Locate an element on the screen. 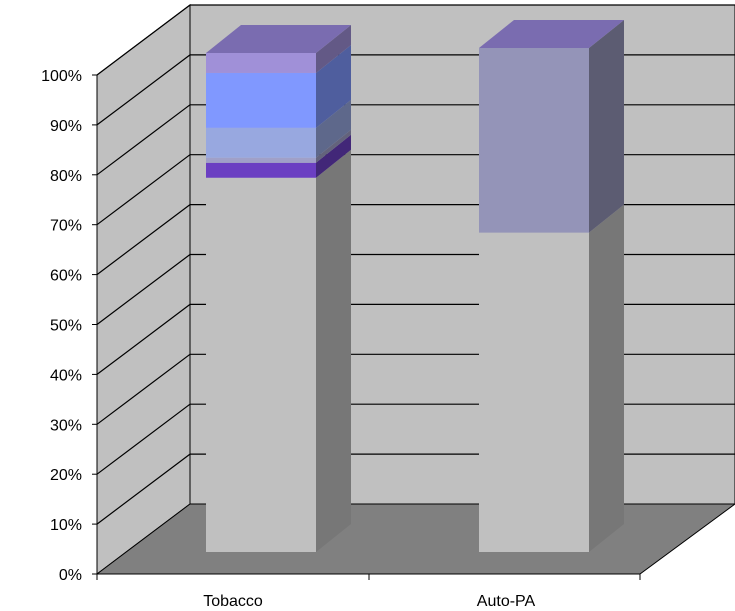 Image resolution: width=735 pixels, height=611 pixels. category-labels: Tobacco Auto-PA is located at coordinates (369, 601).